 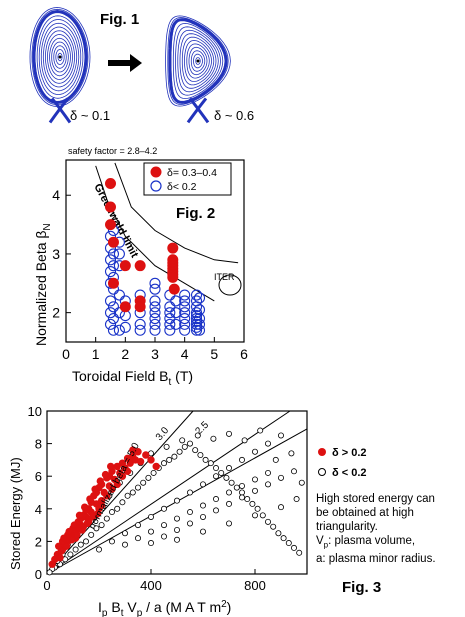 I want to click on fig2-limit-curve, so click(x=176, y=213).